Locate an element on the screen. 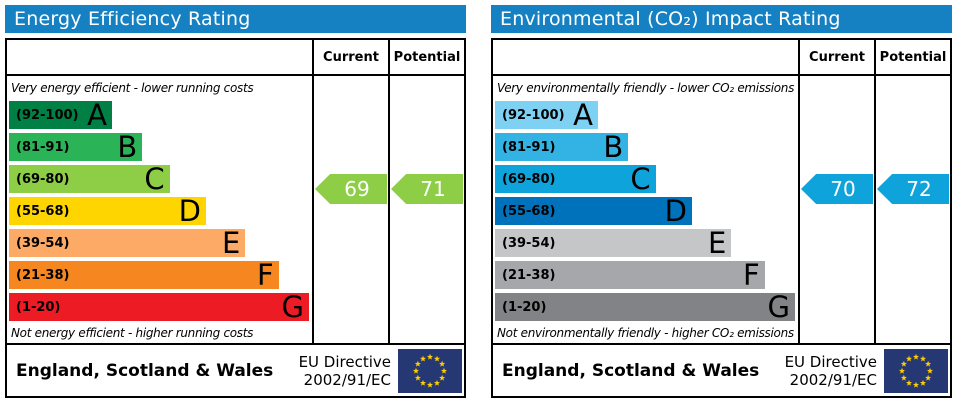 Image resolution: width=957 pixels, height=404 pixels. energy-current-rating-arrow: 69 is located at coordinates (351, 189).